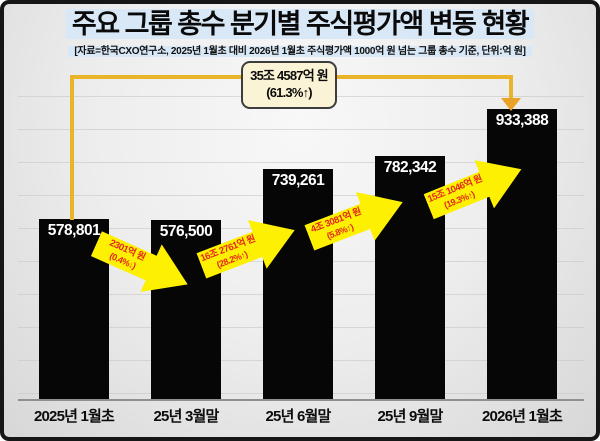  Describe the element at coordinates (74, 416) in the screenshot. I see `x-axis-tick-label: 2025년 1월초` at that location.